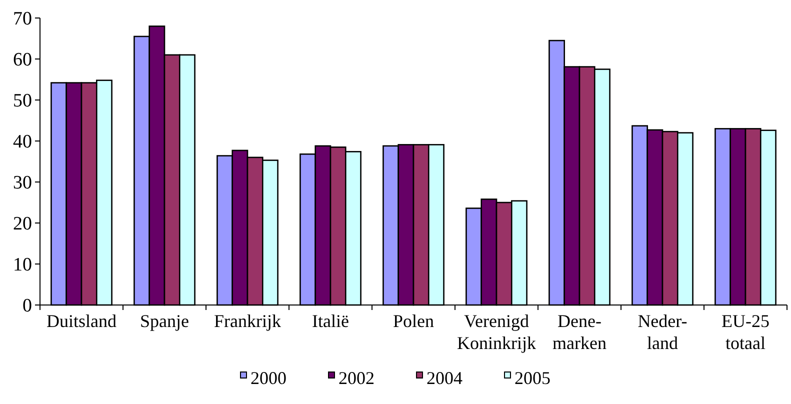 This screenshot has width=791, height=404. I want to click on y-tick-label: 10, so click(22, 265).